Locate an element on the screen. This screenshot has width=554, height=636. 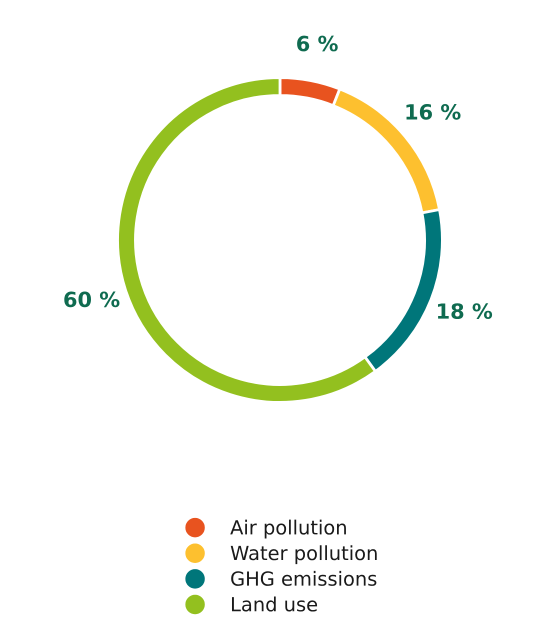
data-label: 6 % is located at coordinates (317, 44).